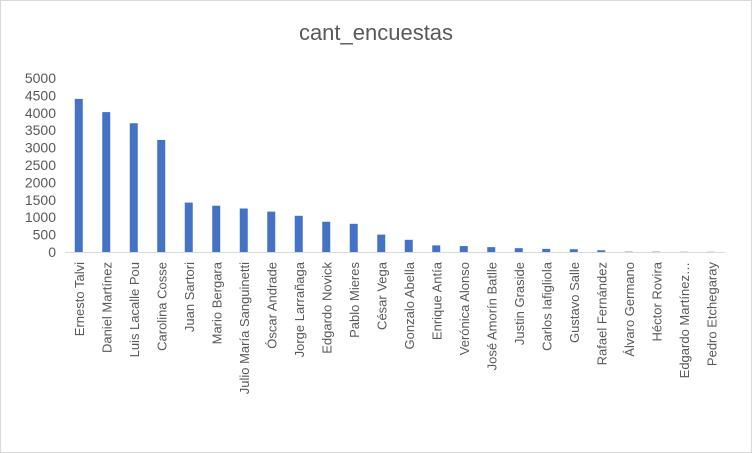  I want to click on y-tick-label: 5000, so click(40, 78).